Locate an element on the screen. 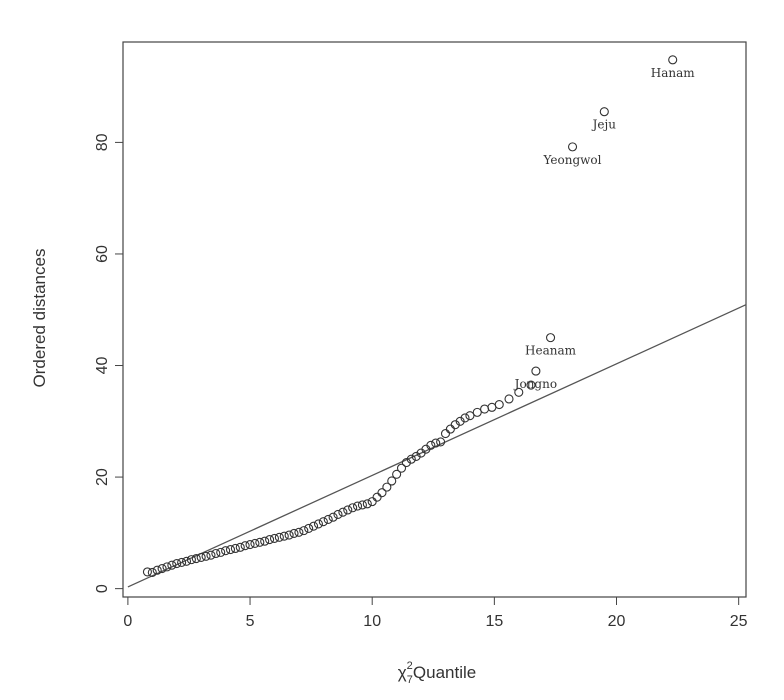 The image size is (784, 700). x-tick-label: 0 is located at coordinates (127, 621).